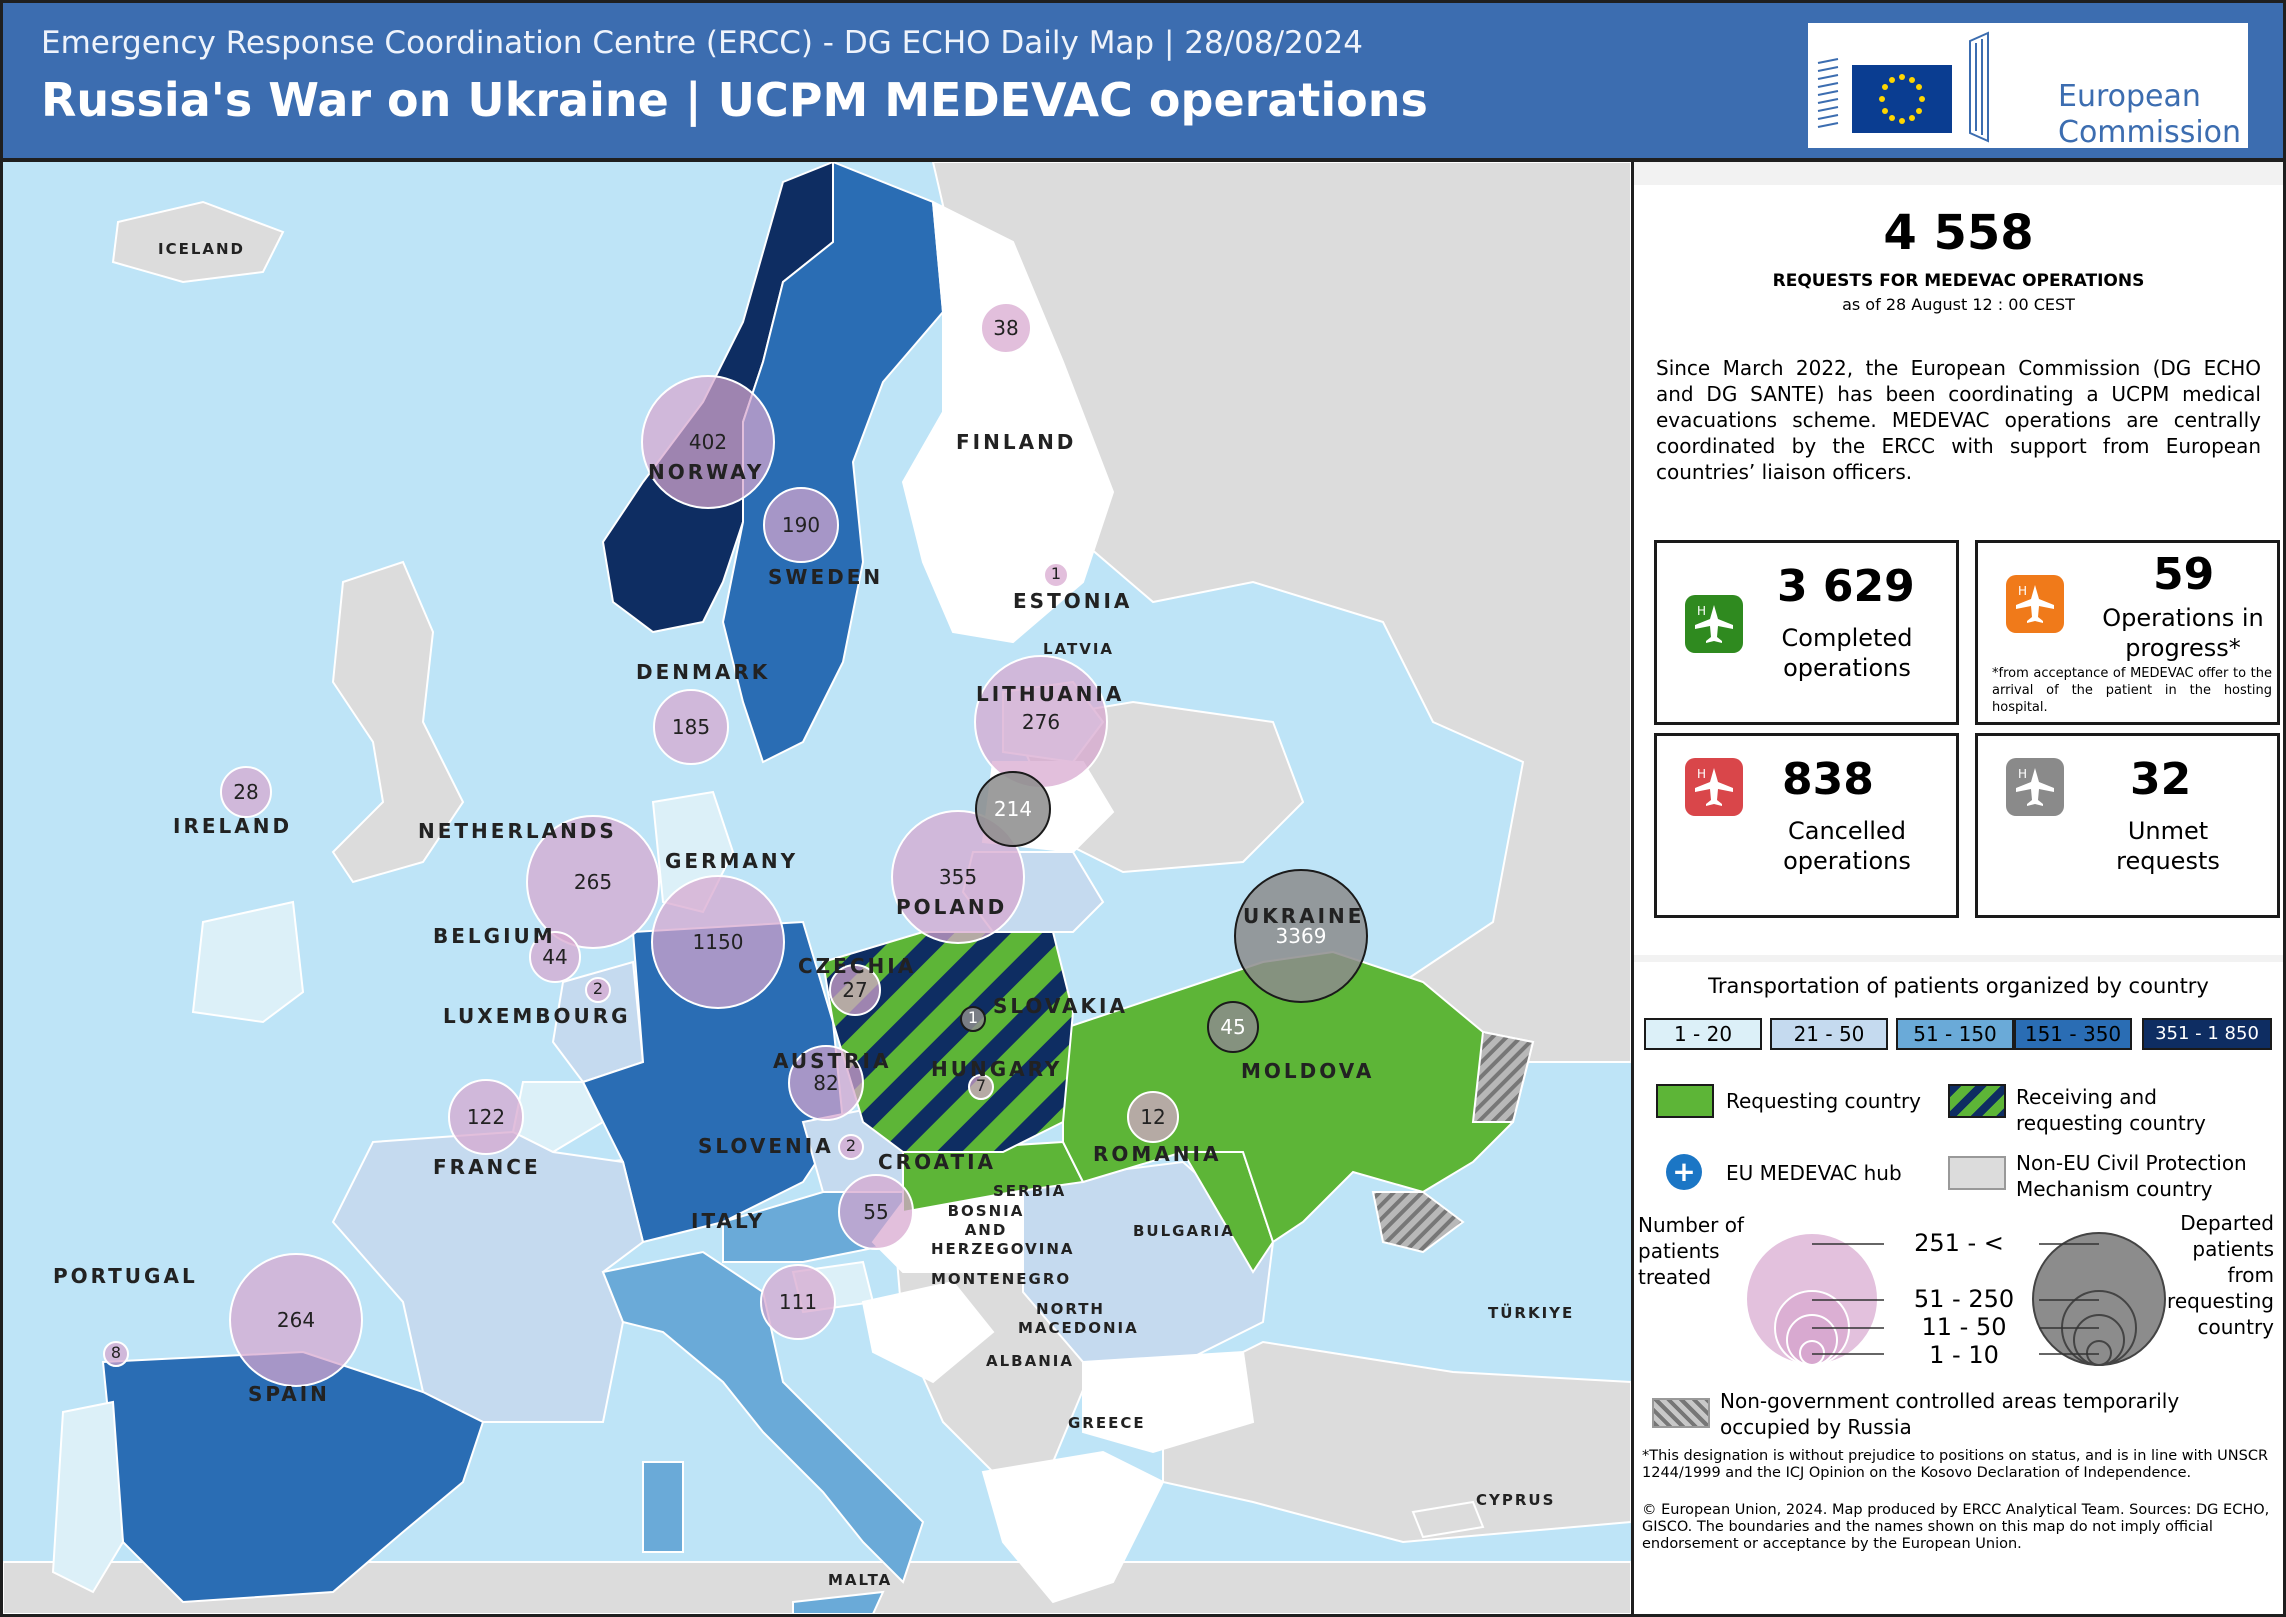 Image resolution: width=2286 pixels, height=1617 pixels. I want to click on class-4: 151 - 350, so click(2073, 1034).